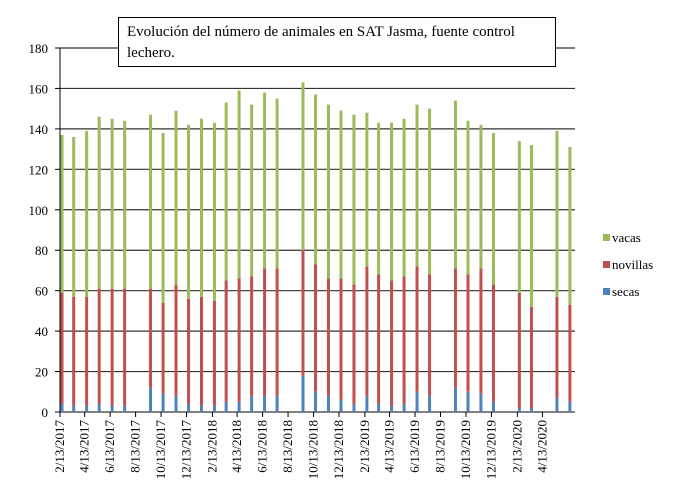 The image size is (676, 491). I want to click on x-tick-label: 4/13/2019, so click(389, 446).